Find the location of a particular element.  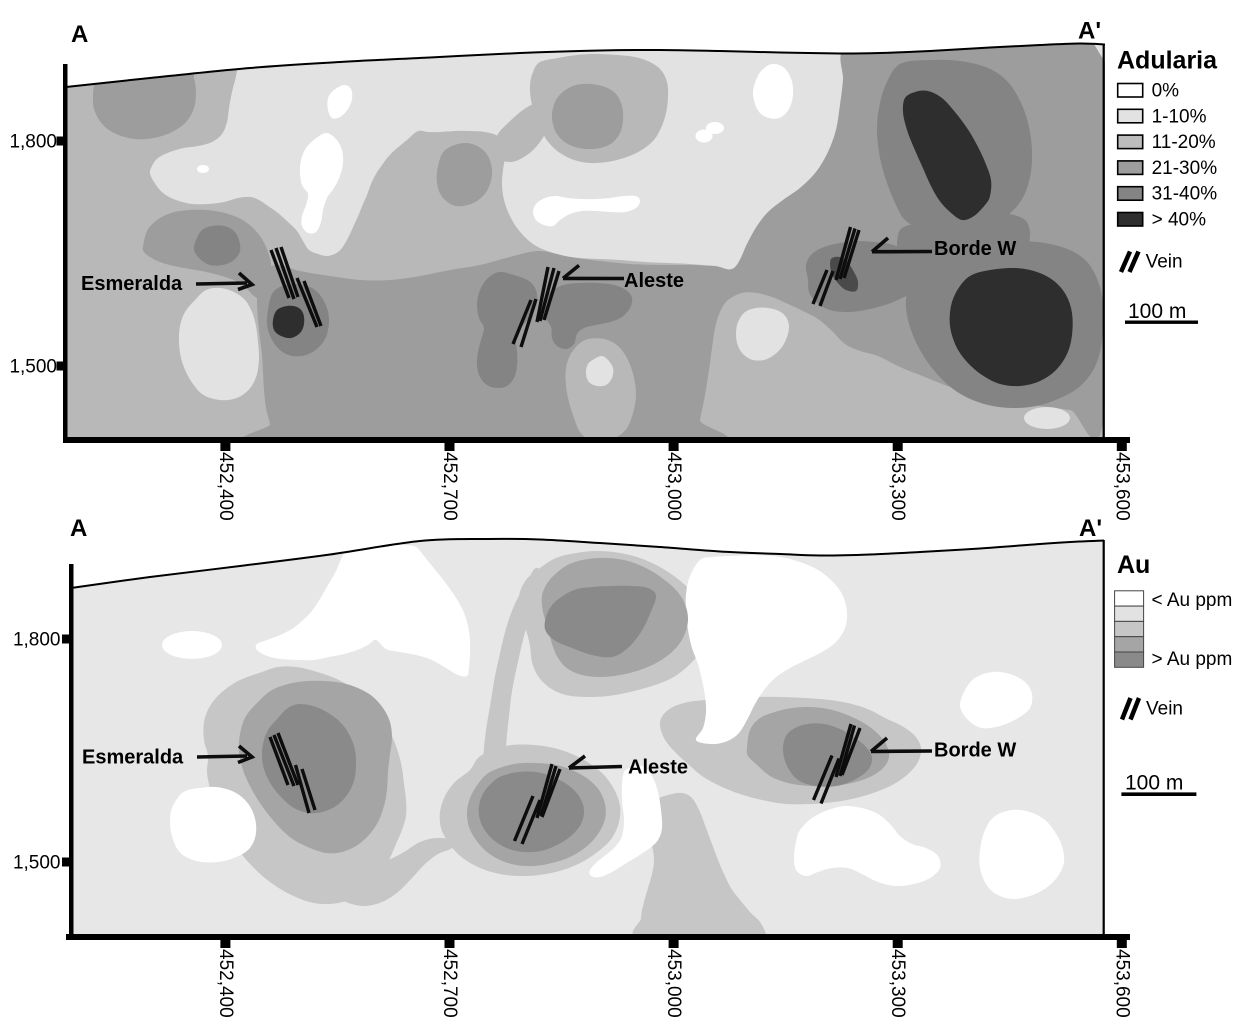

svg-text: > 40% is located at coordinates (1179, 220).